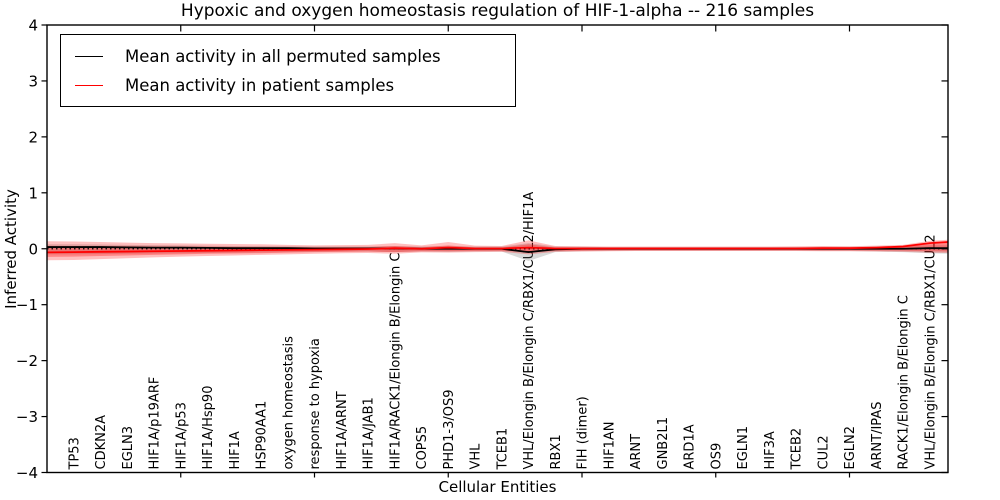 The image size is (1000, 500). Describe the element at coordinates (27, 305) in the screenshot. I see `y-axis-tick-label: −1` at that location.